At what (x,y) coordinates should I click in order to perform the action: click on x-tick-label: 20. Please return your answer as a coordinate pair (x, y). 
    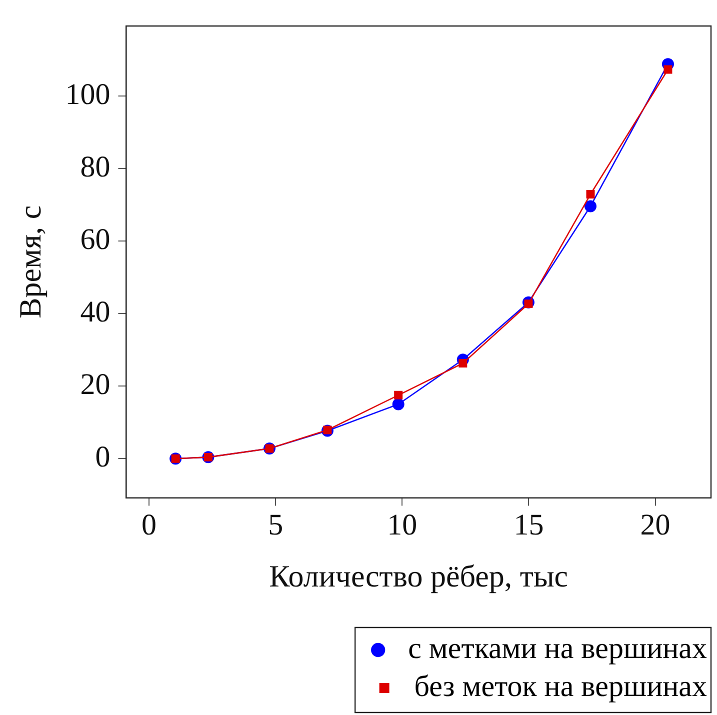
    Looking at the image, I should click on (655, 525).